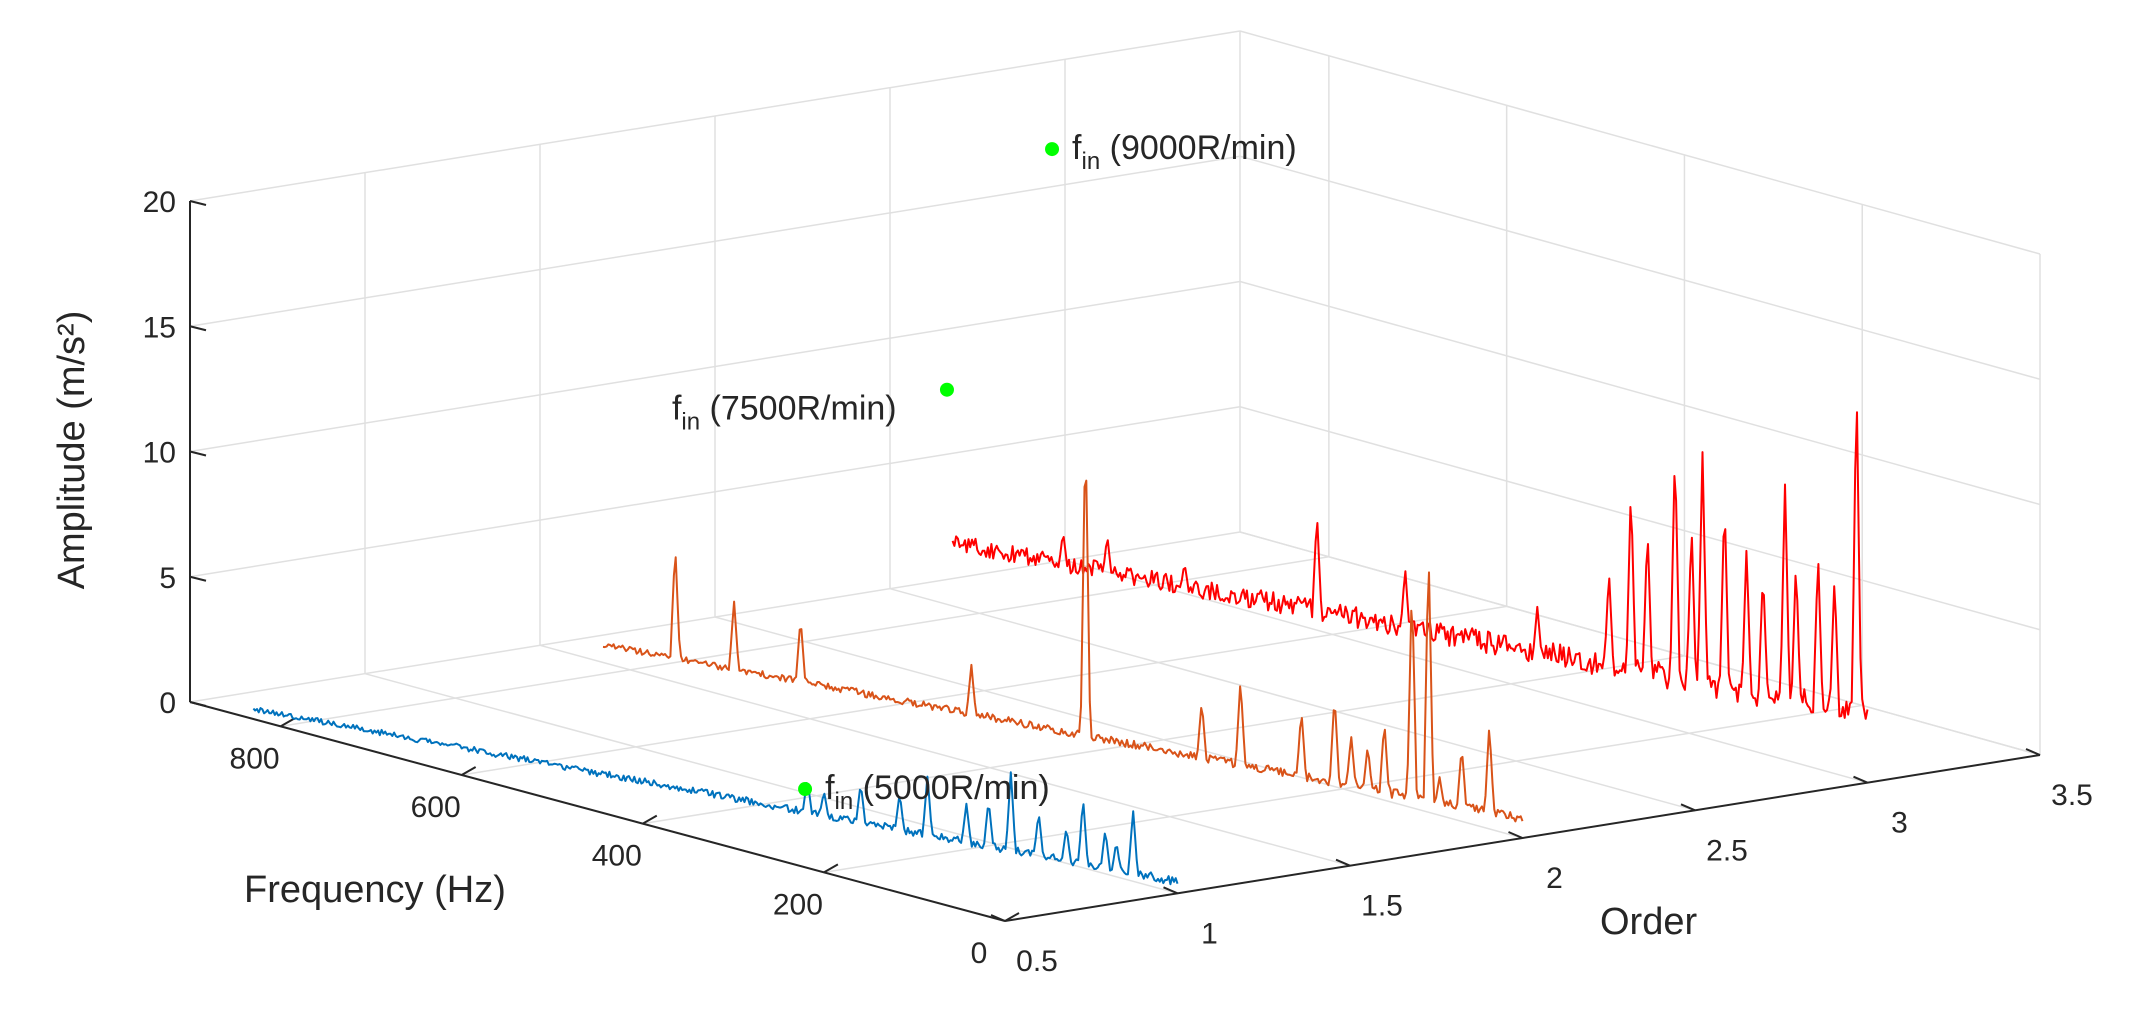  What do you see at coordinates (1648, 922) in the screenshot?
I see `y-axis-label: Order` at bounding box center [1648, 922].